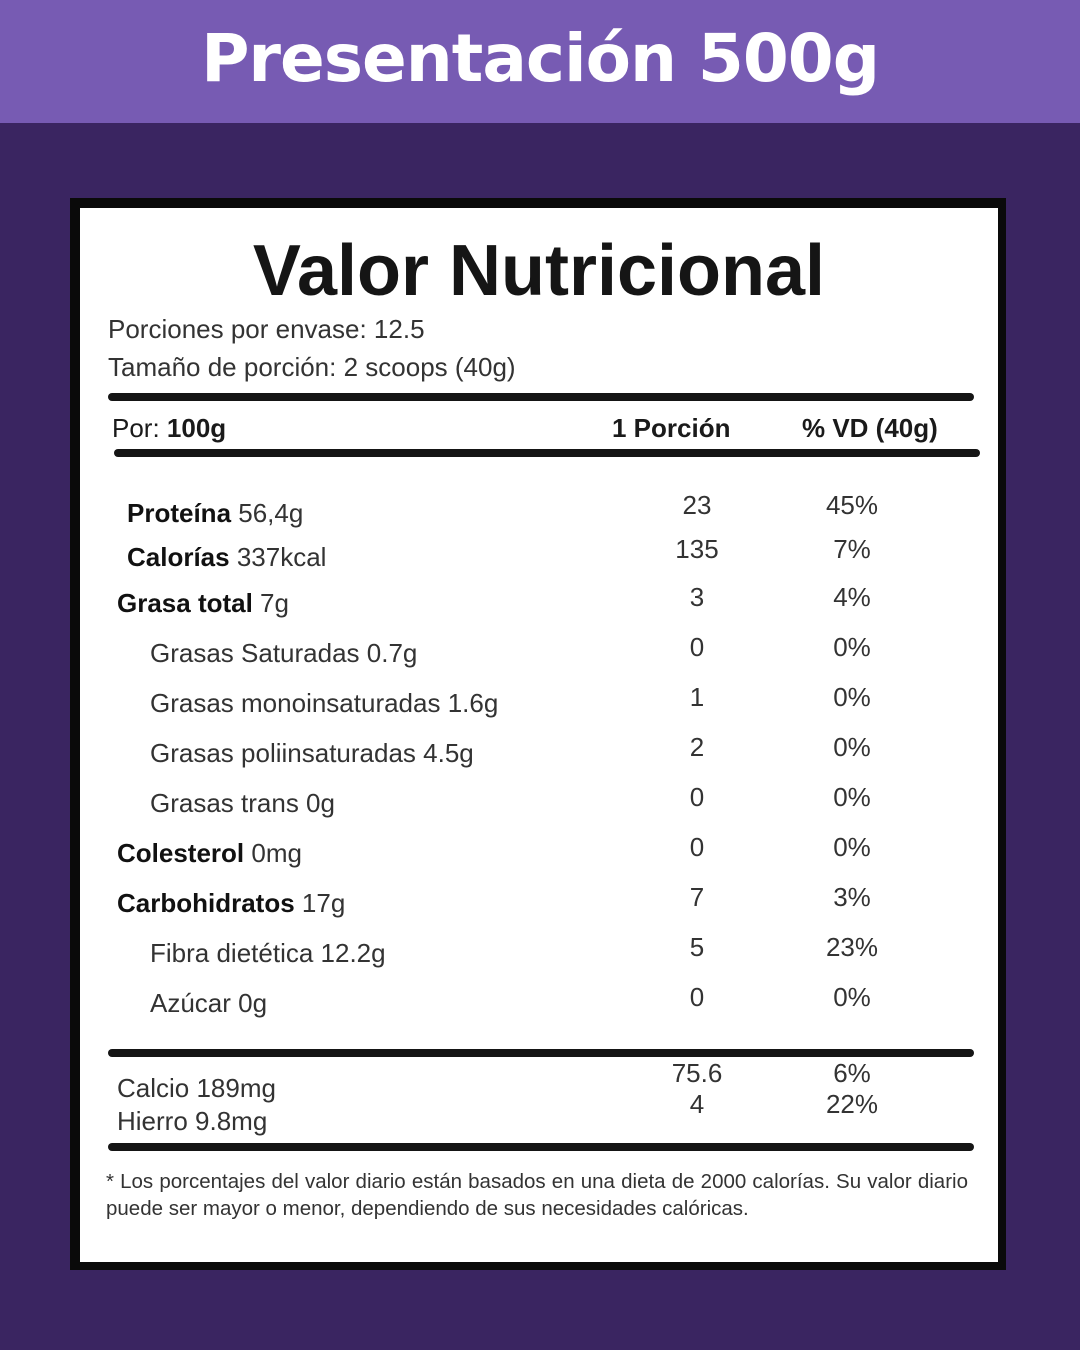 The width and height of the screenshot is (1080, 1350). What do you see at coordinates (539, 558) in the screenshot?
I see `nutrient-row: Calorías 337kcal 135 7%` at bounding box center [539, 558].